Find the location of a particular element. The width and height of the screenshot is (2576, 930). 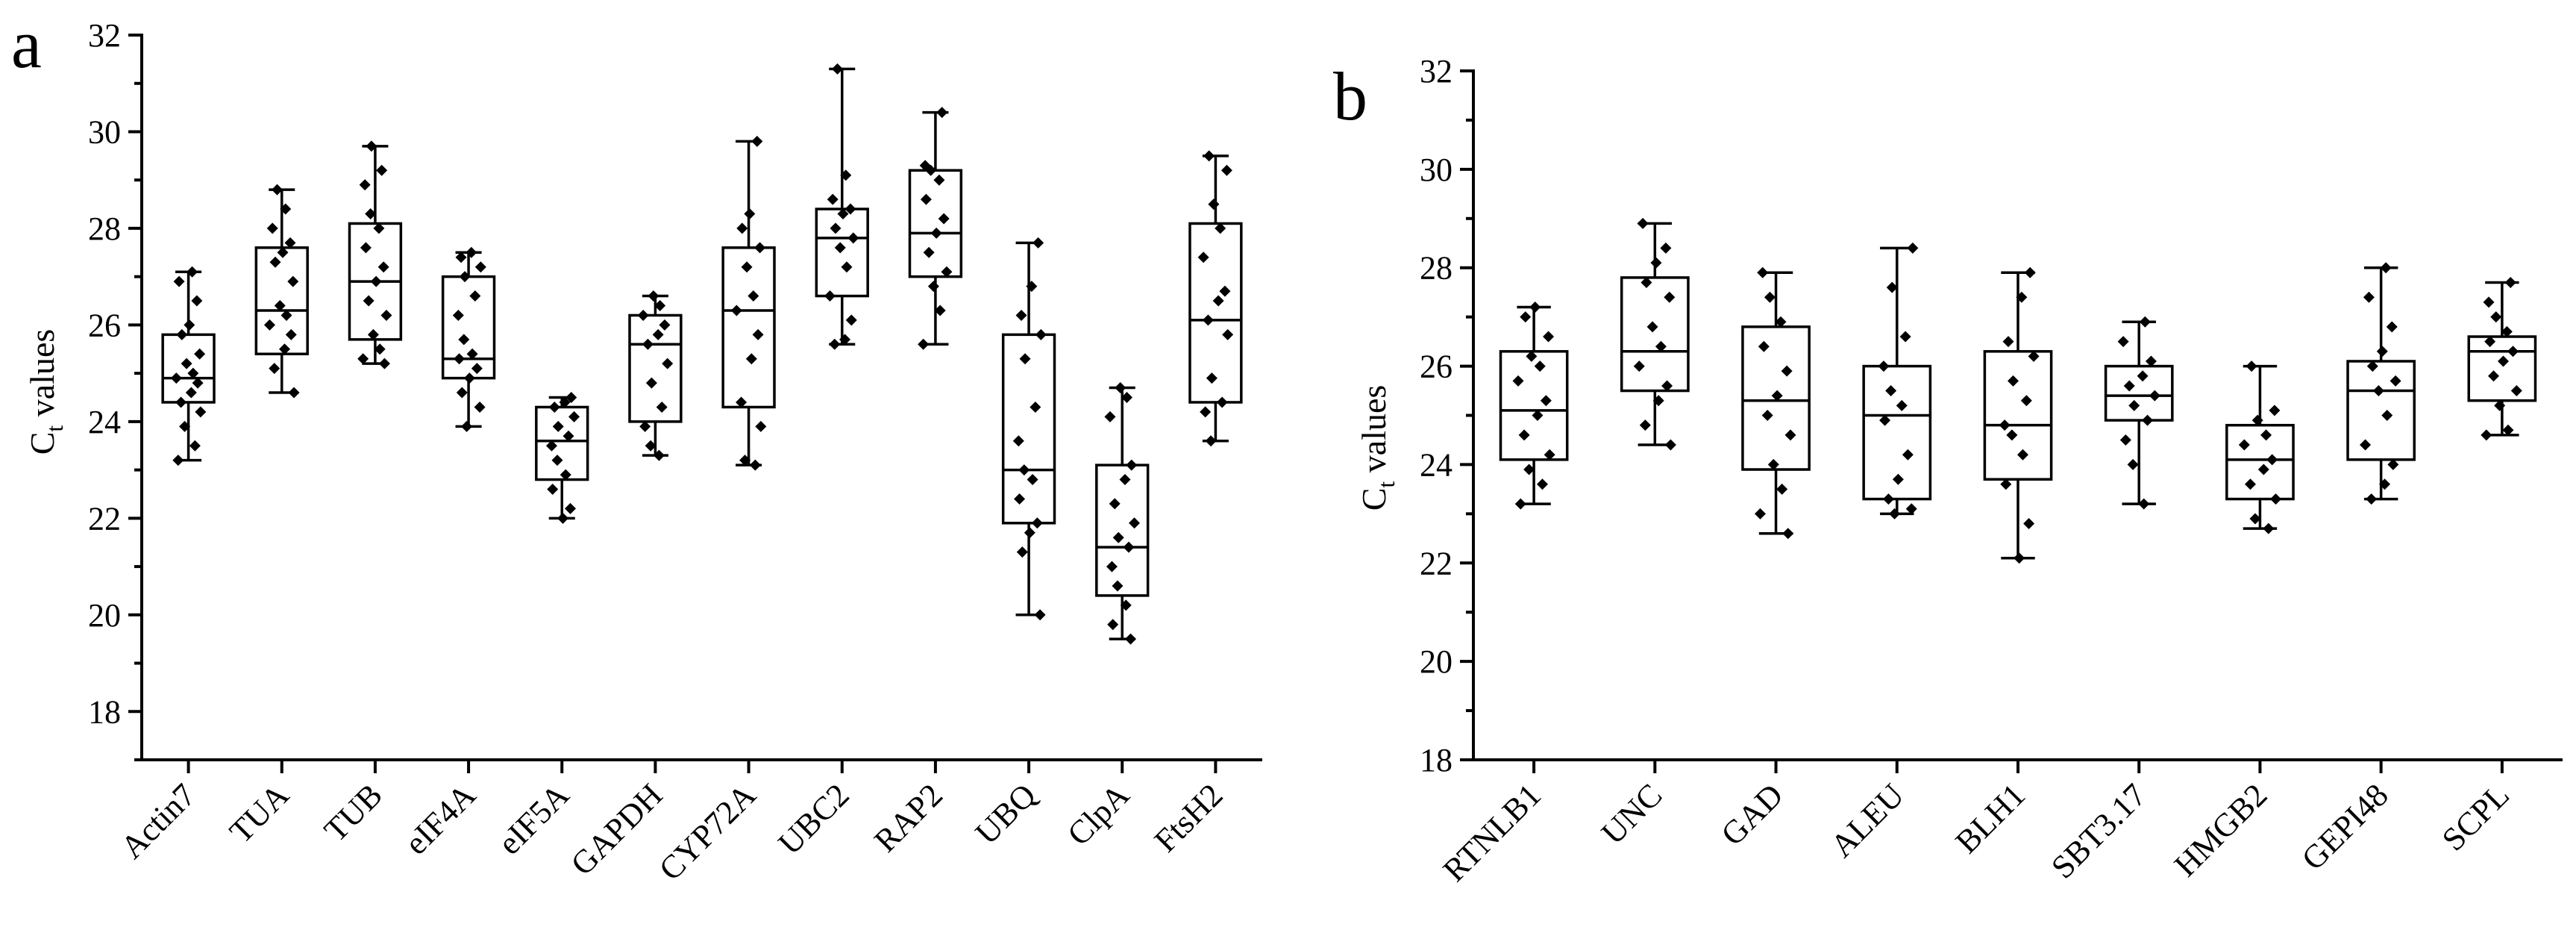

panel-a-y-tick-label: 22 is located at coordinates (105, 518).